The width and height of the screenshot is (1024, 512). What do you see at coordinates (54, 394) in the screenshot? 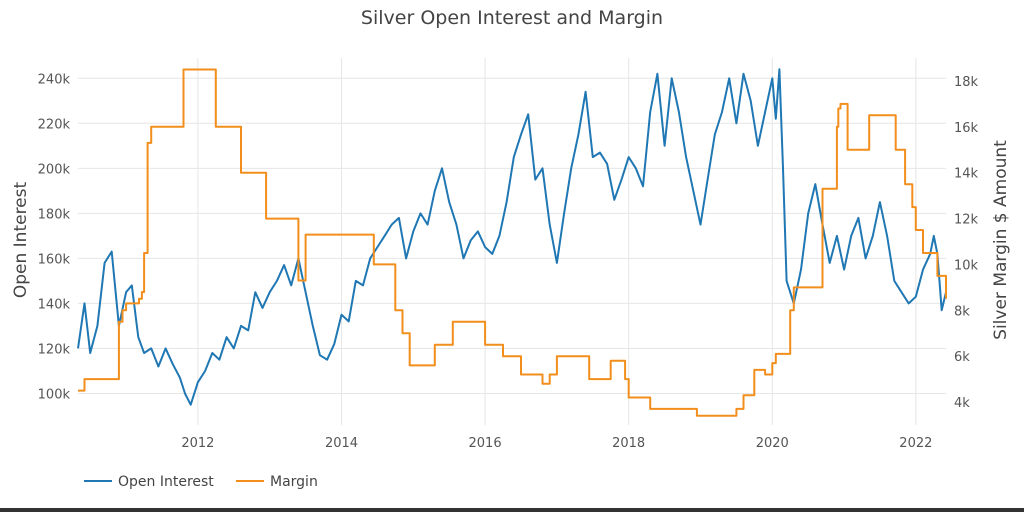
I see `y-tick-label: 100k` at bounding box center [54, 394].